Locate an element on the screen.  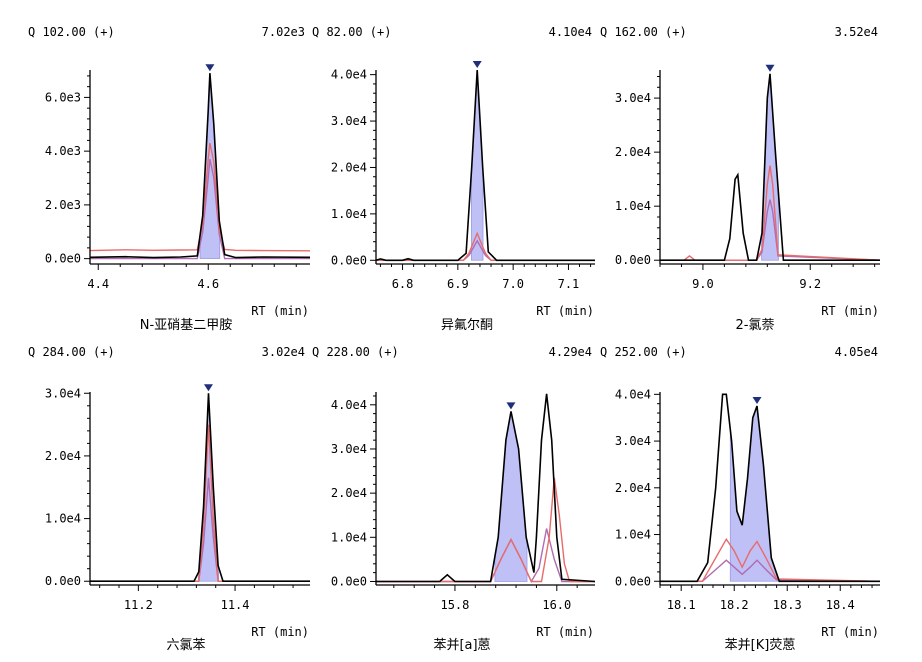
y-tick-label: 6.0e3 is located at coordinates (63, 97).